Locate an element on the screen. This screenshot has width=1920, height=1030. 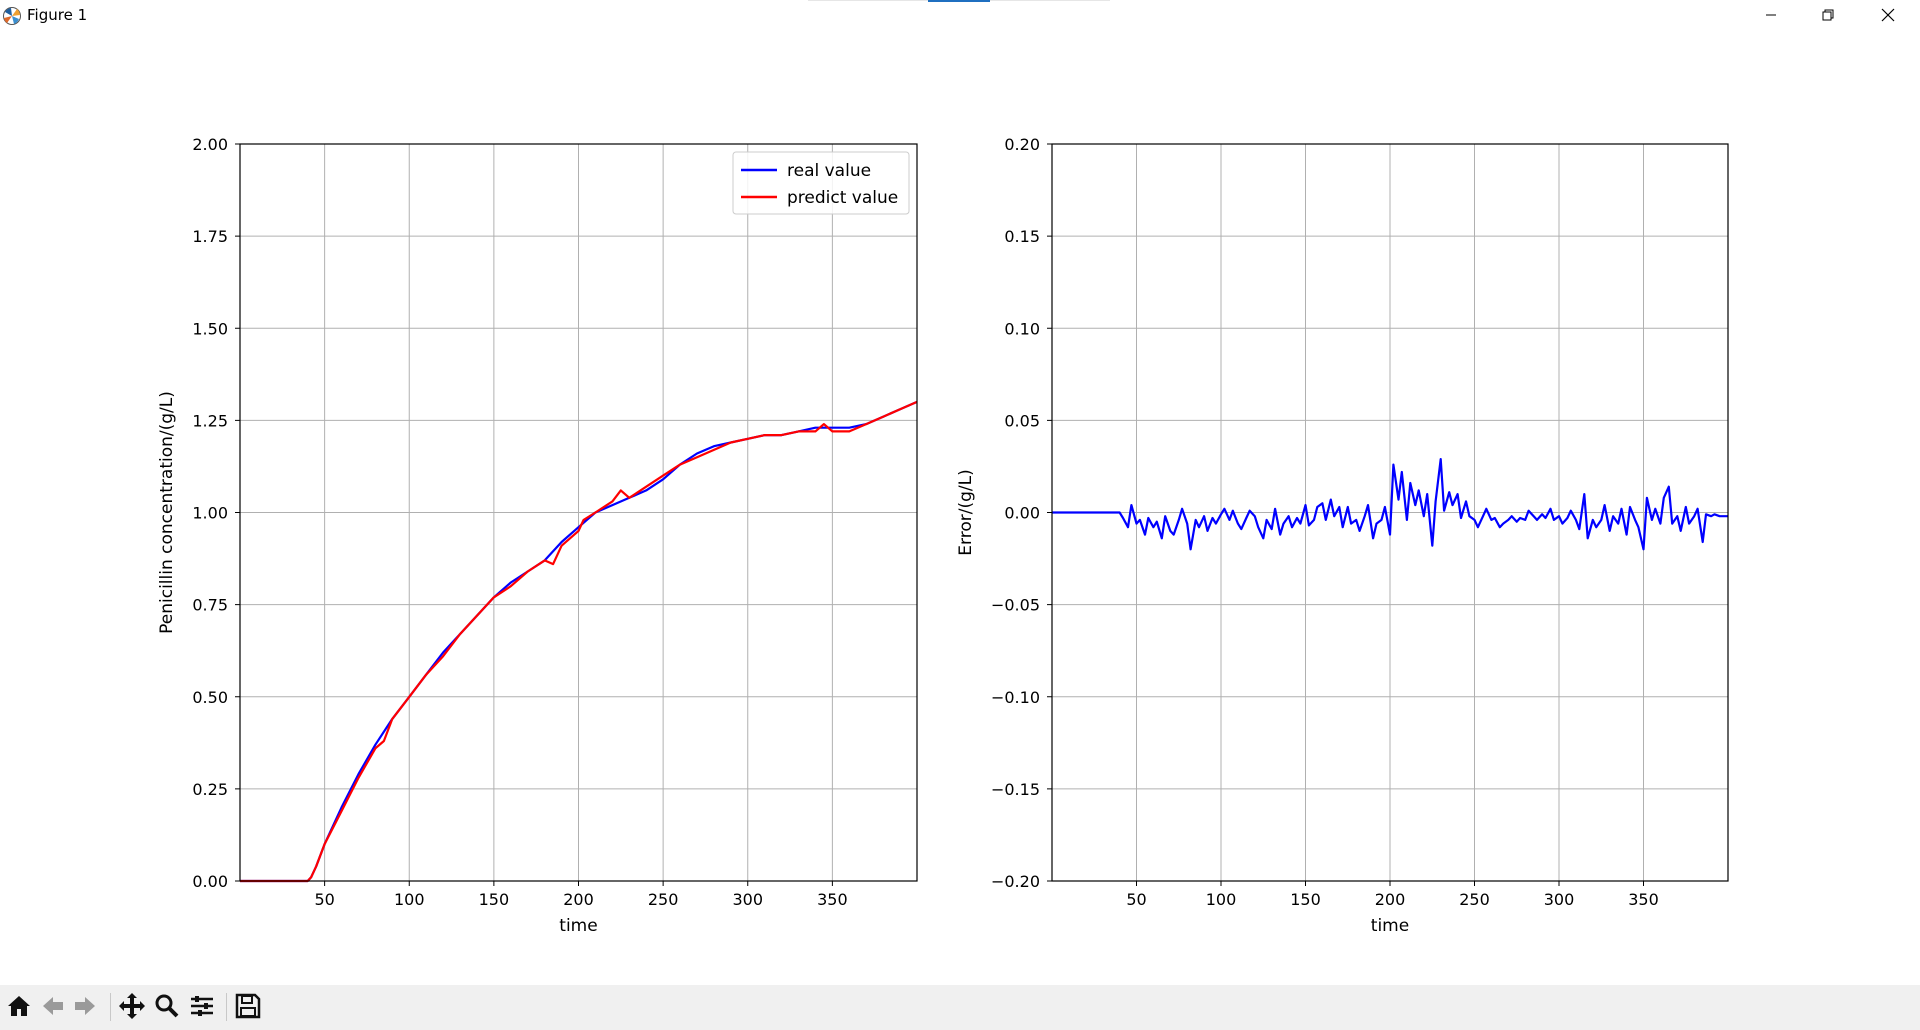
minimize-icon is located at coordinates (1771, 15).